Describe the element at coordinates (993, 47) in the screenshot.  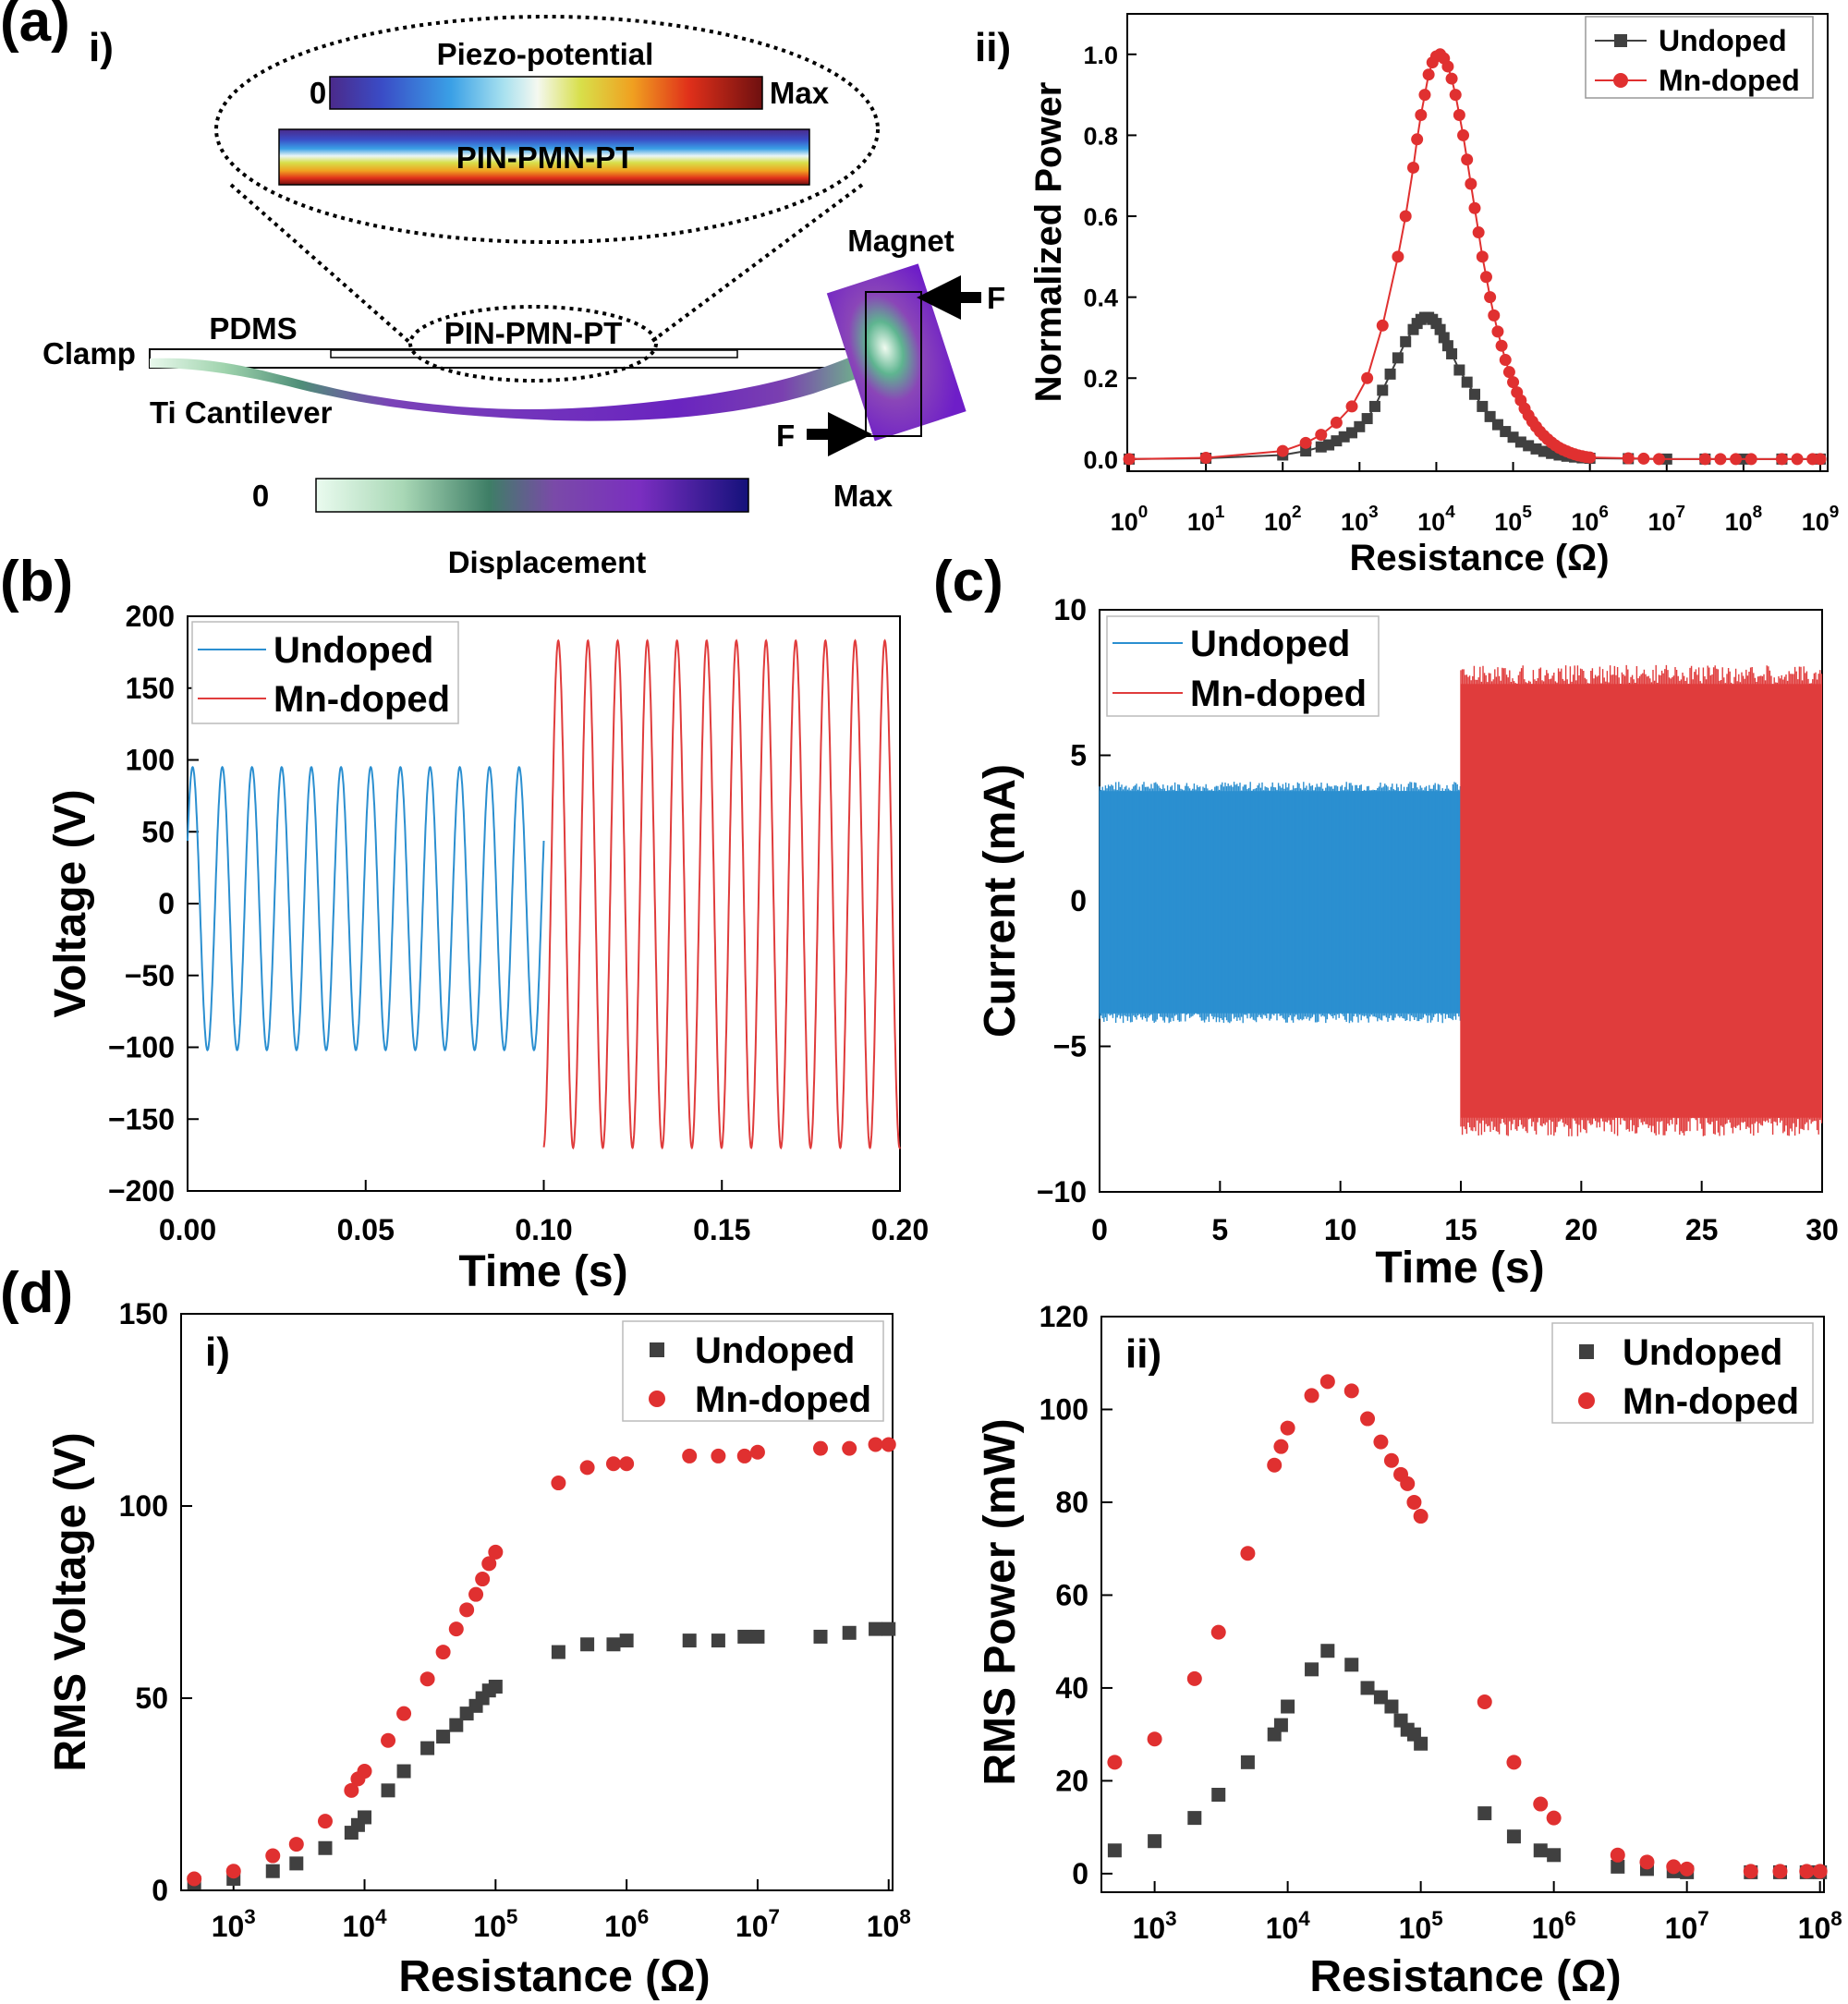
I see `subpanel-label-a-ii: ii)` at that location.